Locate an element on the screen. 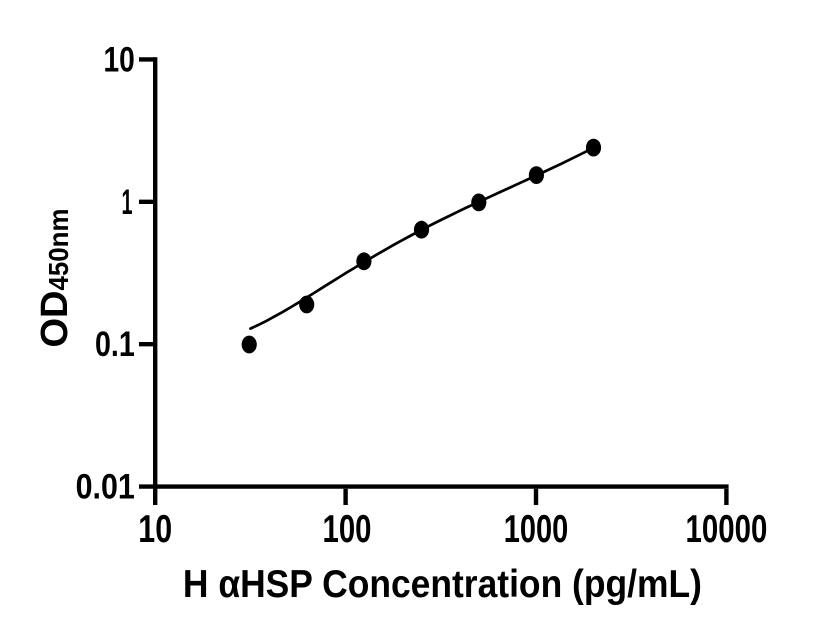 The width and height of the screenshot is (816, 640). svg-text: 1 is located at coordinates (127, 202).